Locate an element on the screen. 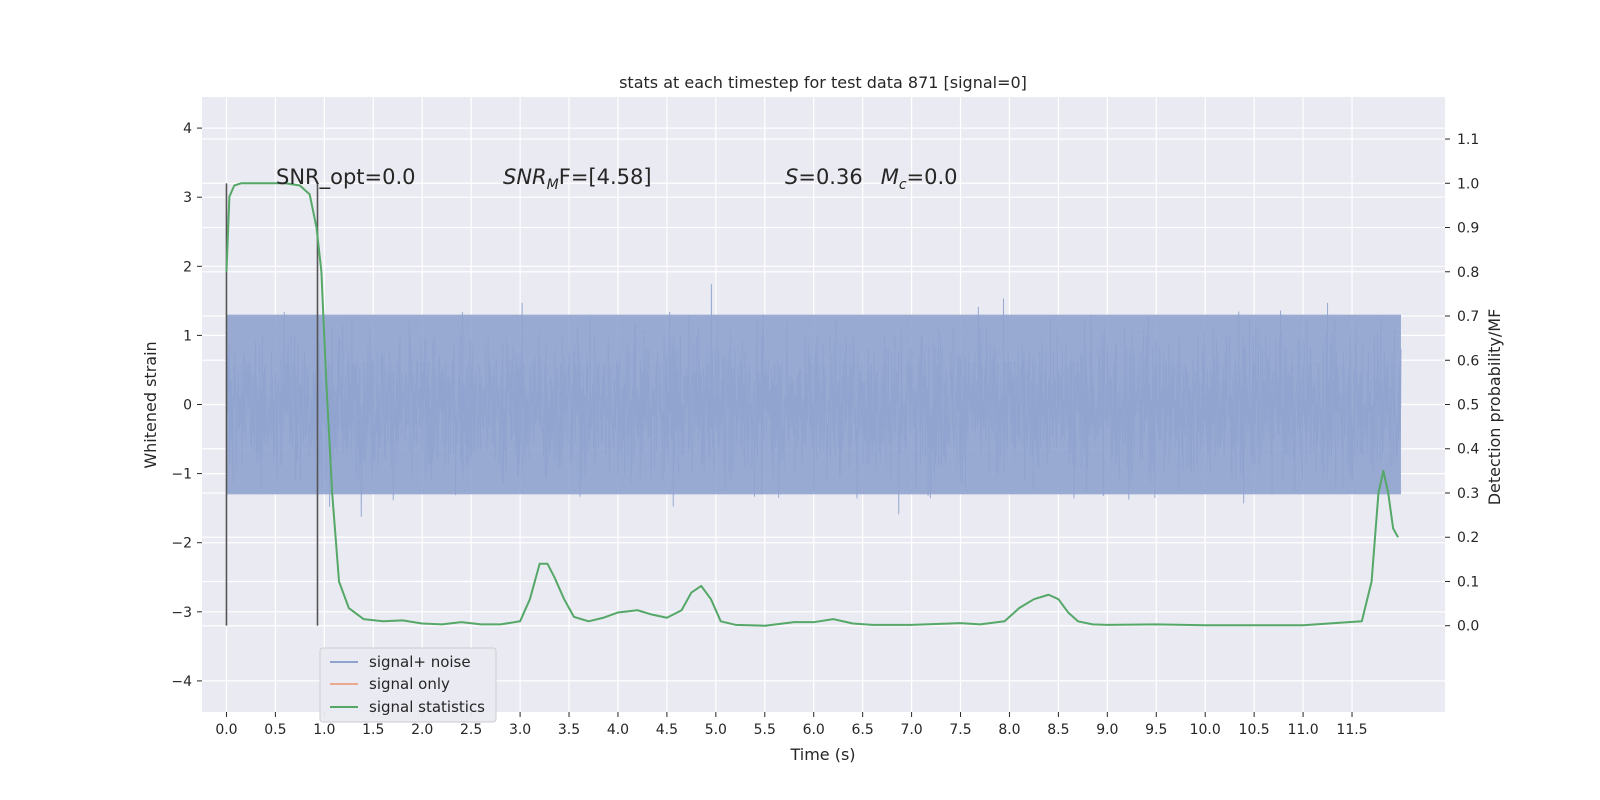 This screenshot has height=800, width=1600. x-tick-label-8: 4.0 is located at coordinates (618, 730).